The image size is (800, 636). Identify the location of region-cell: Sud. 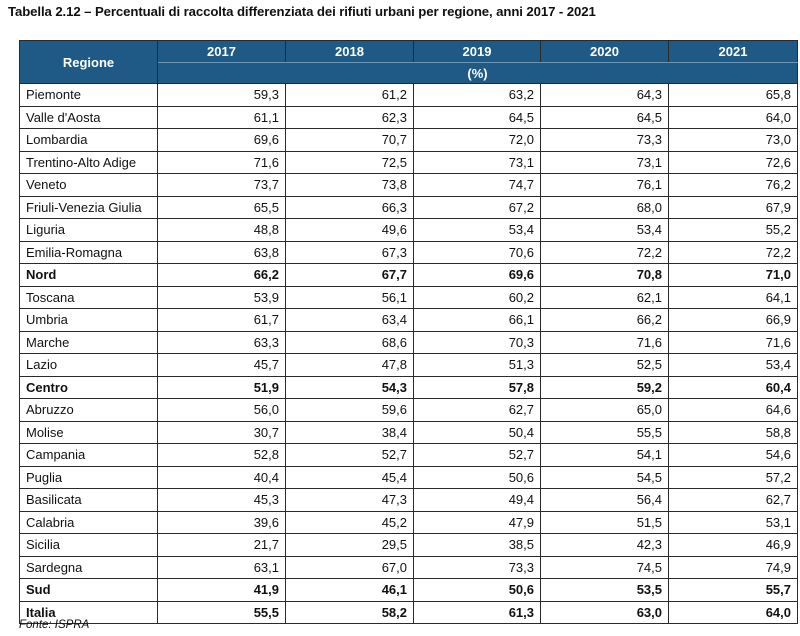
(88, 590).